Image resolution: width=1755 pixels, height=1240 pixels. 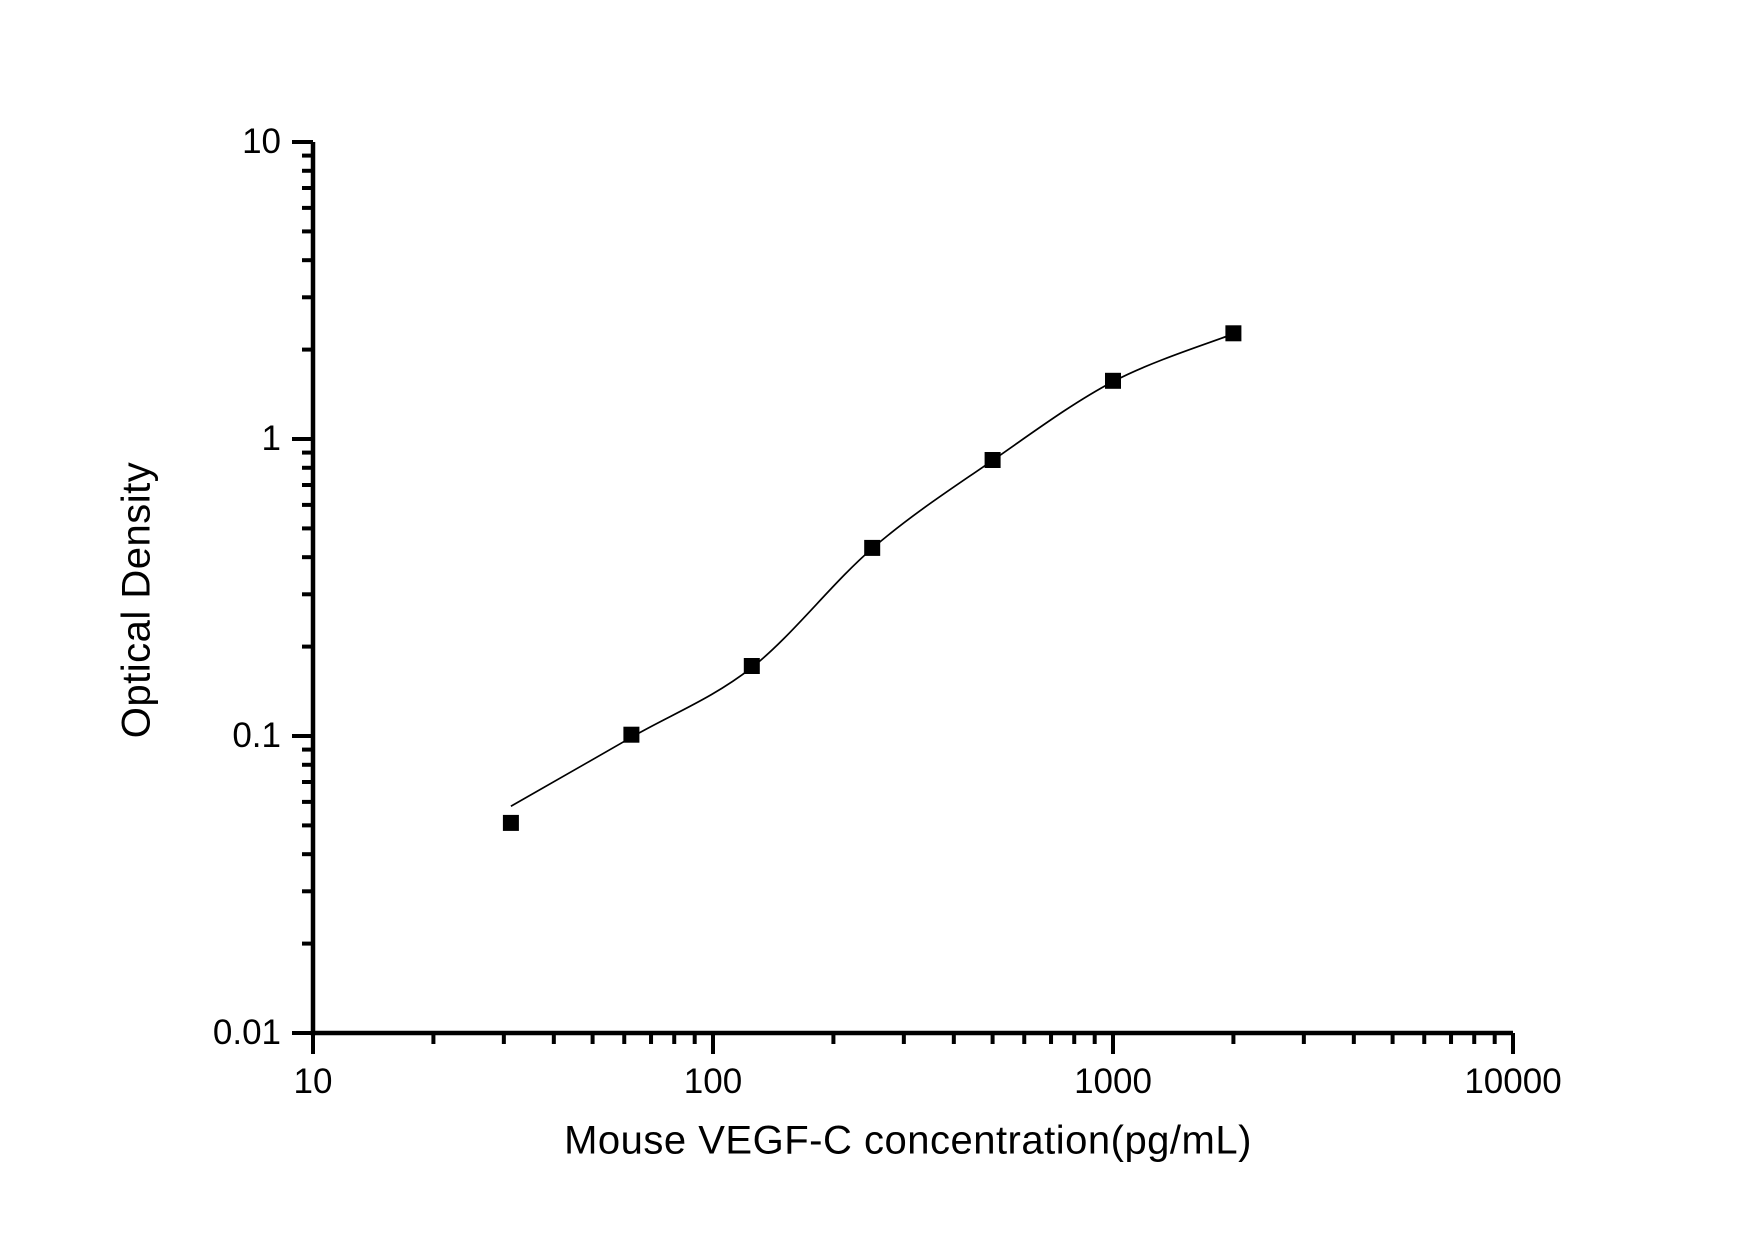 What do you see at coordinates (247, 1032) in the screenshot?
I see `y-tick-label: 0.01` at bounding box center [247, 1032].